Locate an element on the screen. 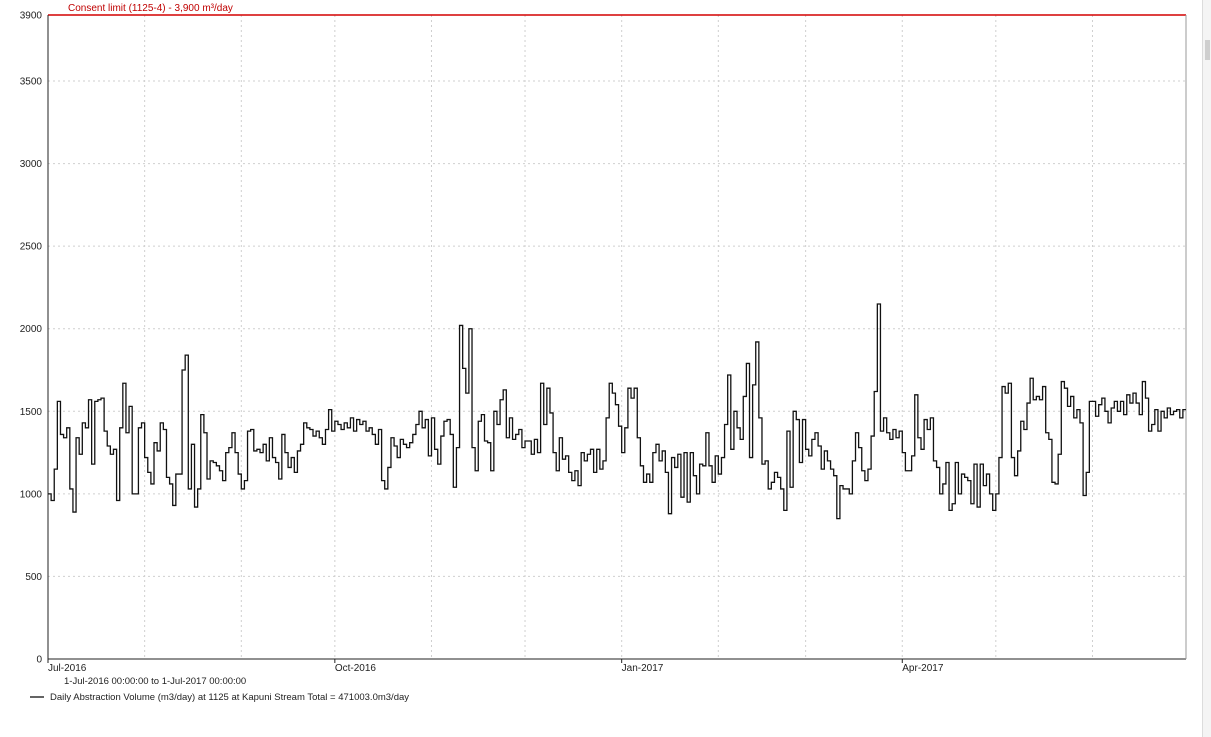  y-tick-label: 0 is located at coordinates (39, 660).